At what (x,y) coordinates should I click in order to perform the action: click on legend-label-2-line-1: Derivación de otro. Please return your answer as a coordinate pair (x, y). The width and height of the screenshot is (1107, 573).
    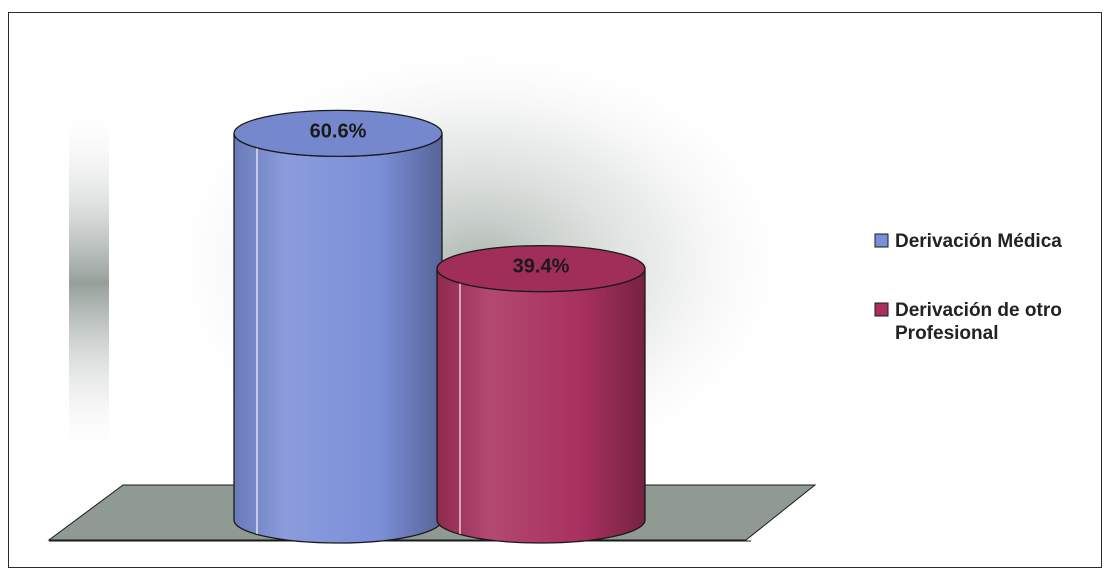
    Looking at the image, I should click on (978, 310).